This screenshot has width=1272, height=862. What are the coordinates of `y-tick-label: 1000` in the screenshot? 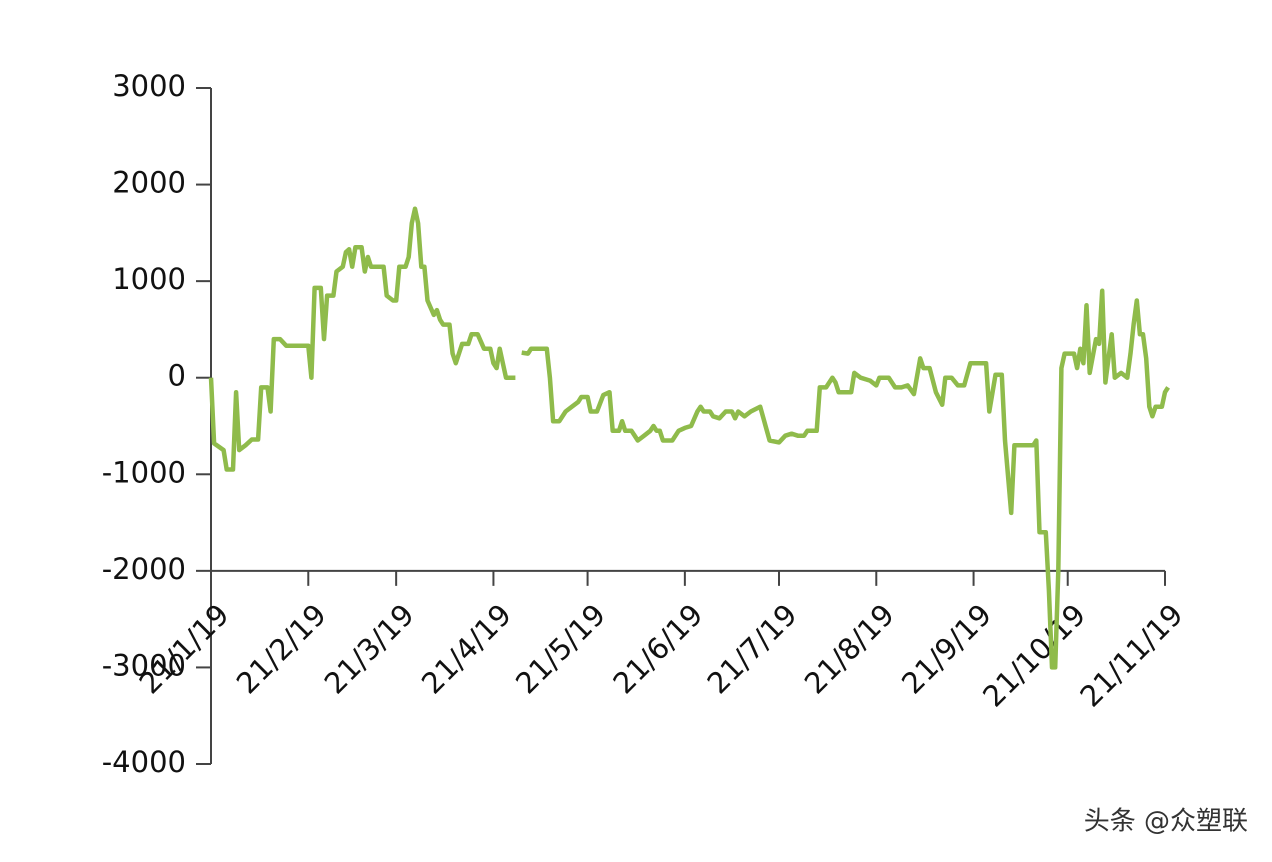 It's located at (149, 279).